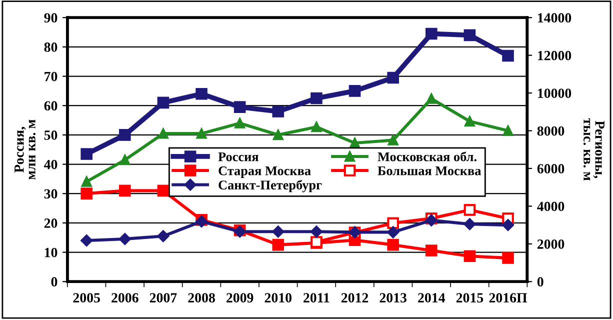  What do you see at coordinates (51, 165) in the screenshot?
I see `y-tick-label: 40` at bounding box center [51, 165].